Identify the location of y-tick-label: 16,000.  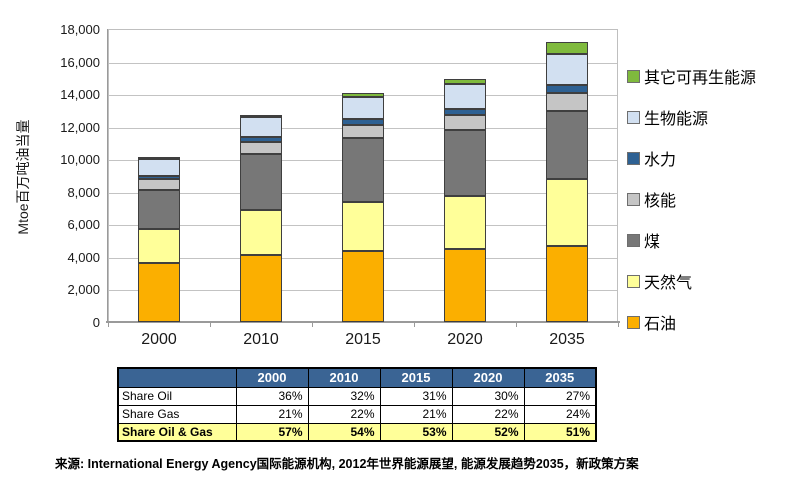
(80, 62).